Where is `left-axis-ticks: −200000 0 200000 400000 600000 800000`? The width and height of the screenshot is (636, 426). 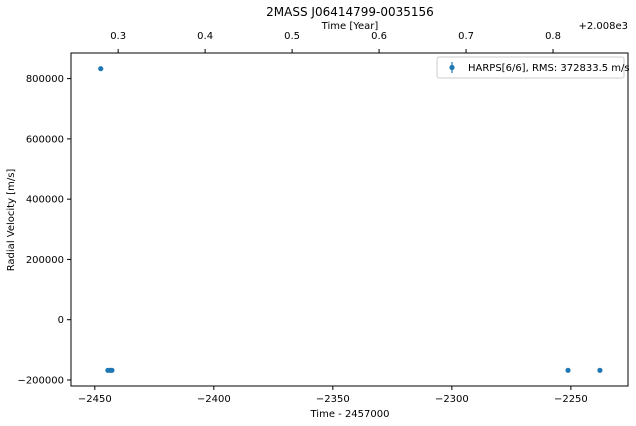
left-axis-ticks: −200000 0 200000 400000 600000 800000 is located at coordinates (44, 230).